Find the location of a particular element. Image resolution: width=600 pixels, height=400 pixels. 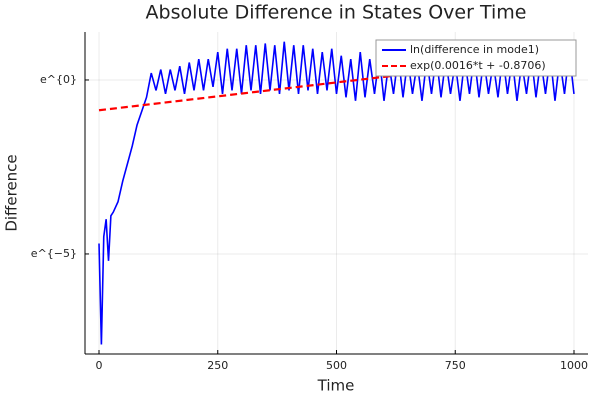

x-tick-label: 250 is located at coordinates (217, 365).